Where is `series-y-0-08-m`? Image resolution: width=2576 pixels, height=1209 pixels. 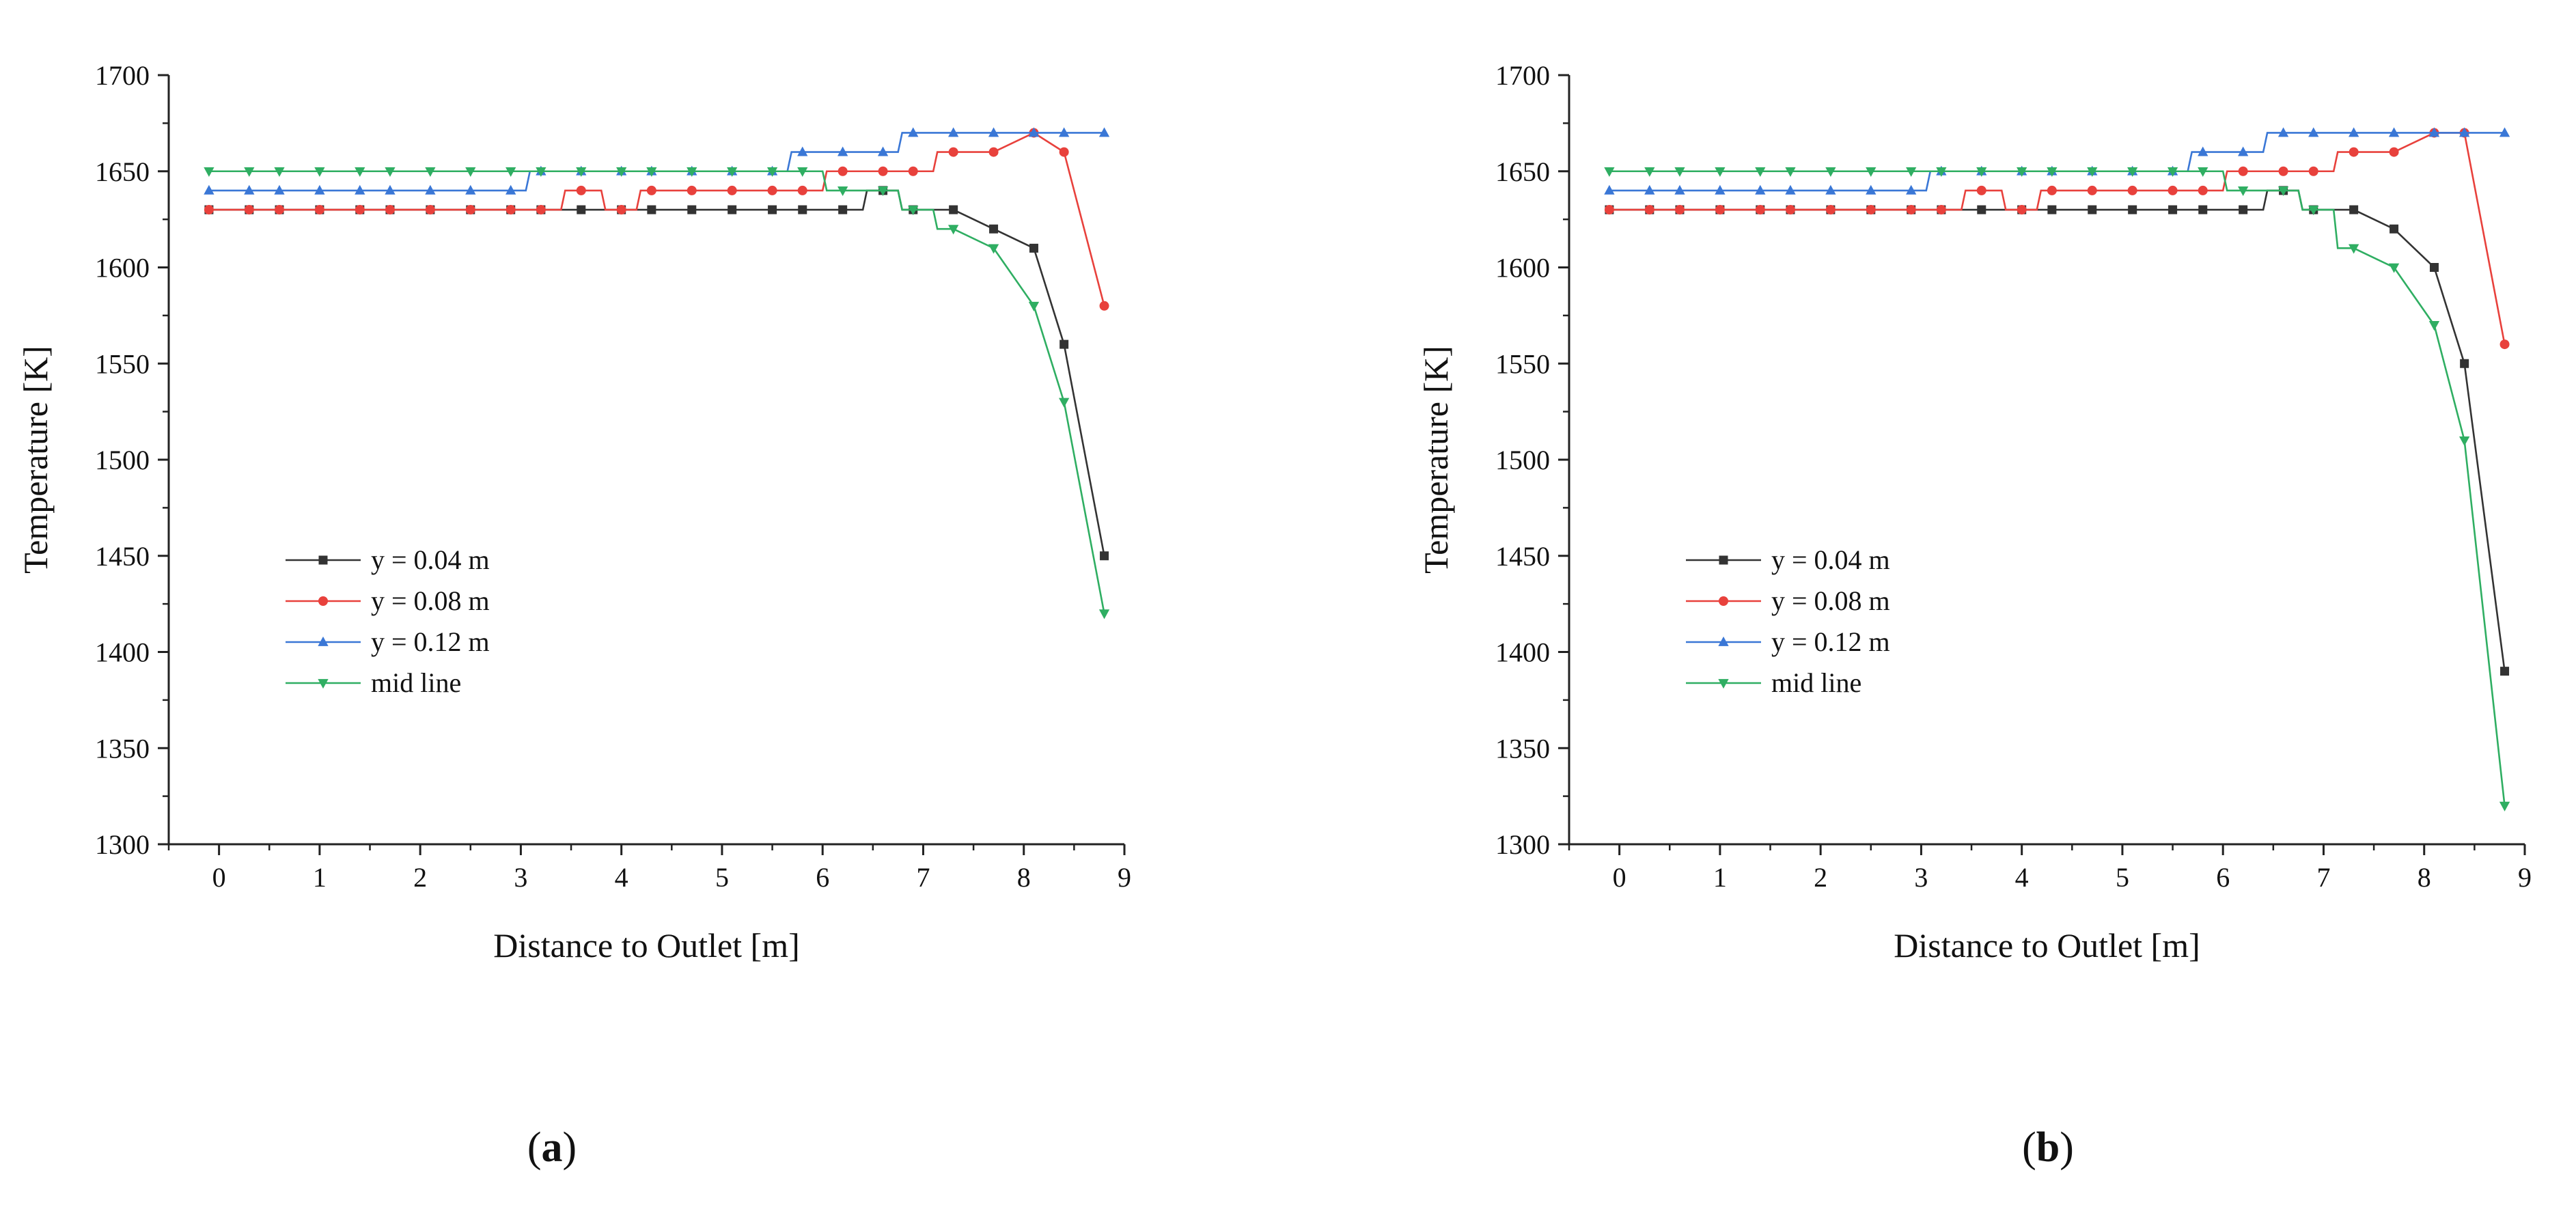
series-y-0-08-m is located at coordinates (656, 219).